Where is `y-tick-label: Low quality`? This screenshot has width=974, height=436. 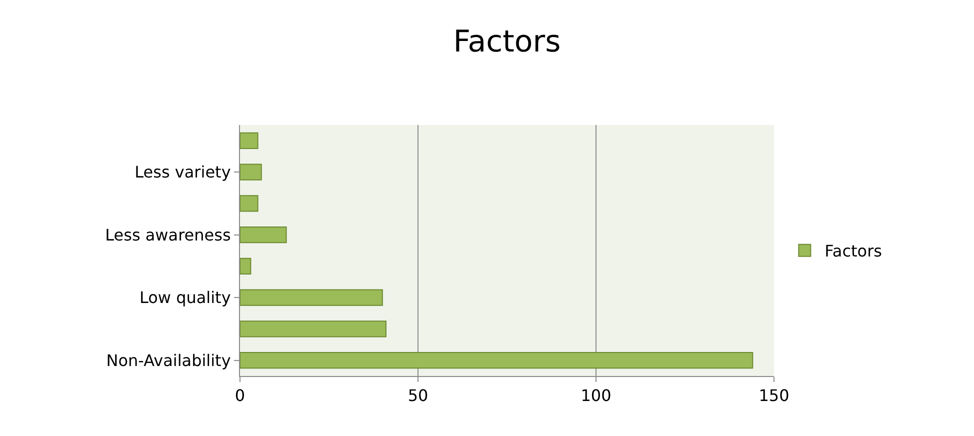
y-tick-label: Low quality is located at coordinates (185, 298).